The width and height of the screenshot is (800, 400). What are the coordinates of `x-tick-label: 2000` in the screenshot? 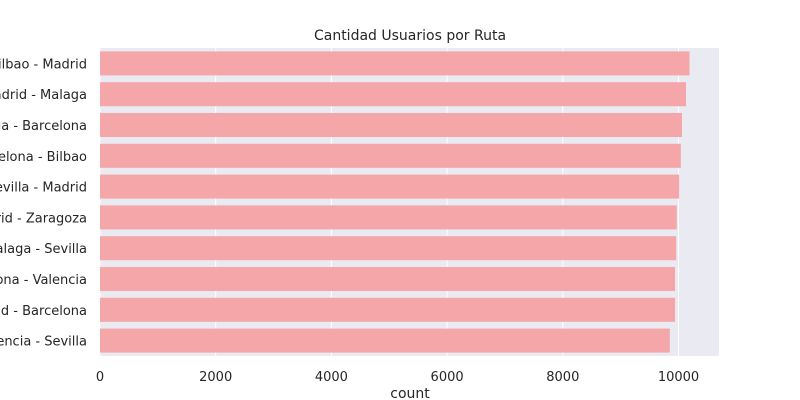 It's located at (215, 377).